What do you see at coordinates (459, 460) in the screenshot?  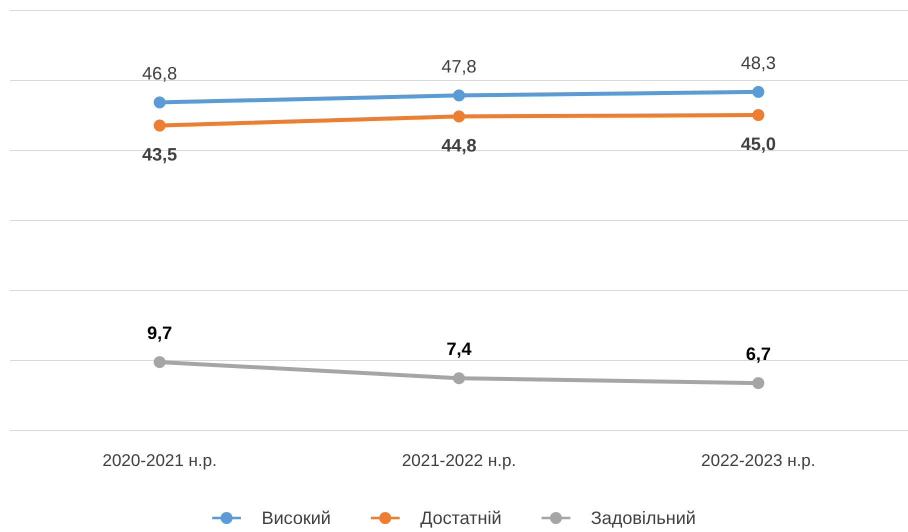 I see `x-tick-label: 2021-2022 н.р.` at bounding box center [459, 460].